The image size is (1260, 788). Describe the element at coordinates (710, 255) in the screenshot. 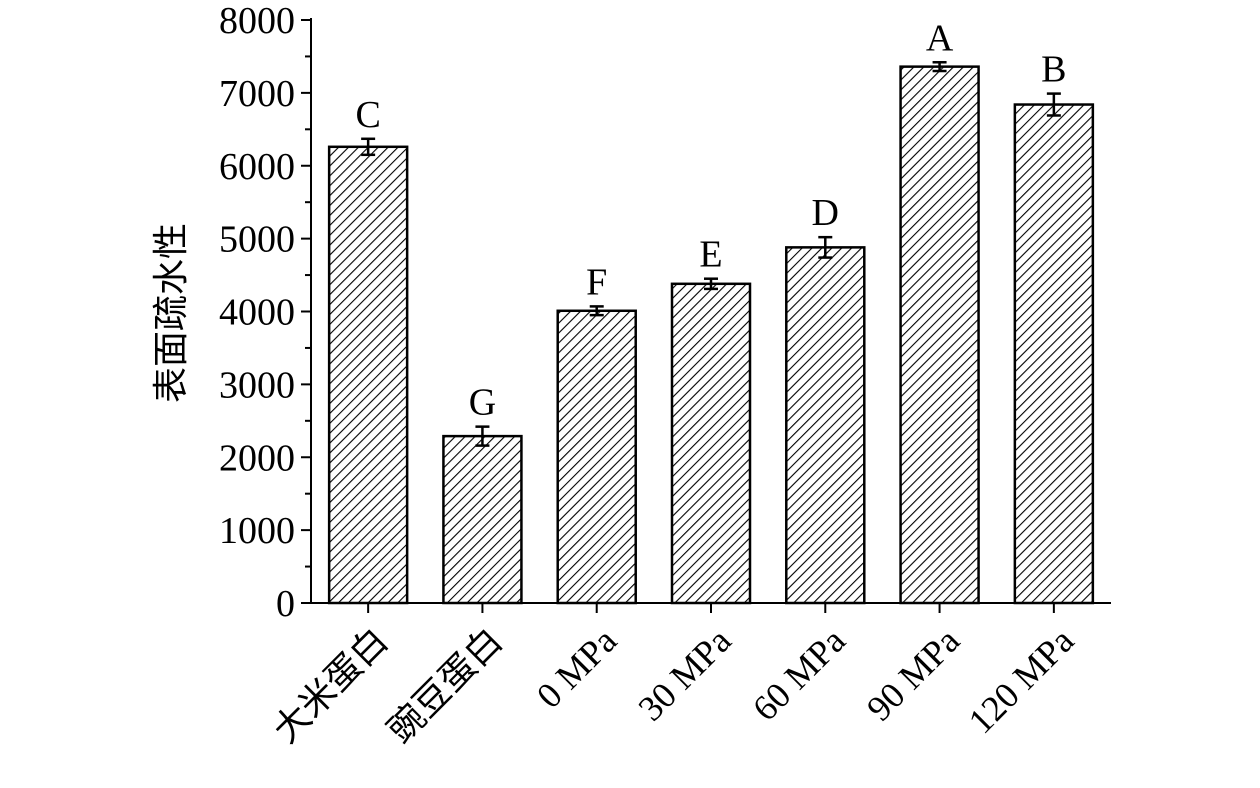

I see `significance-letter: E` at that location.